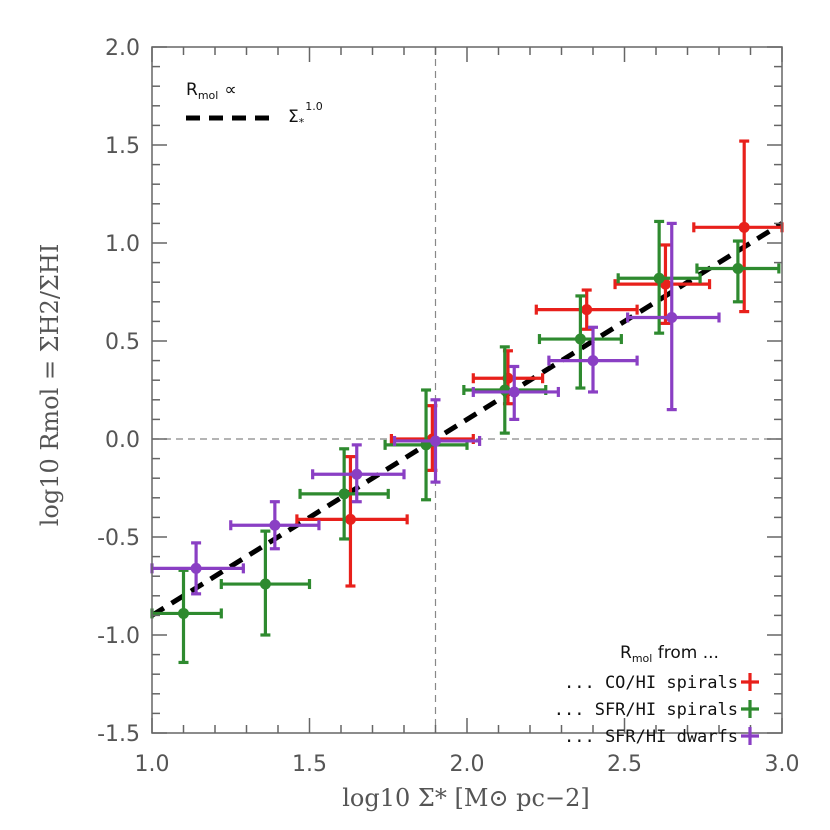  Describe the element at coordinates (118, 636) in the screenshot. I see `y-tick-label: -1.0` at that location.